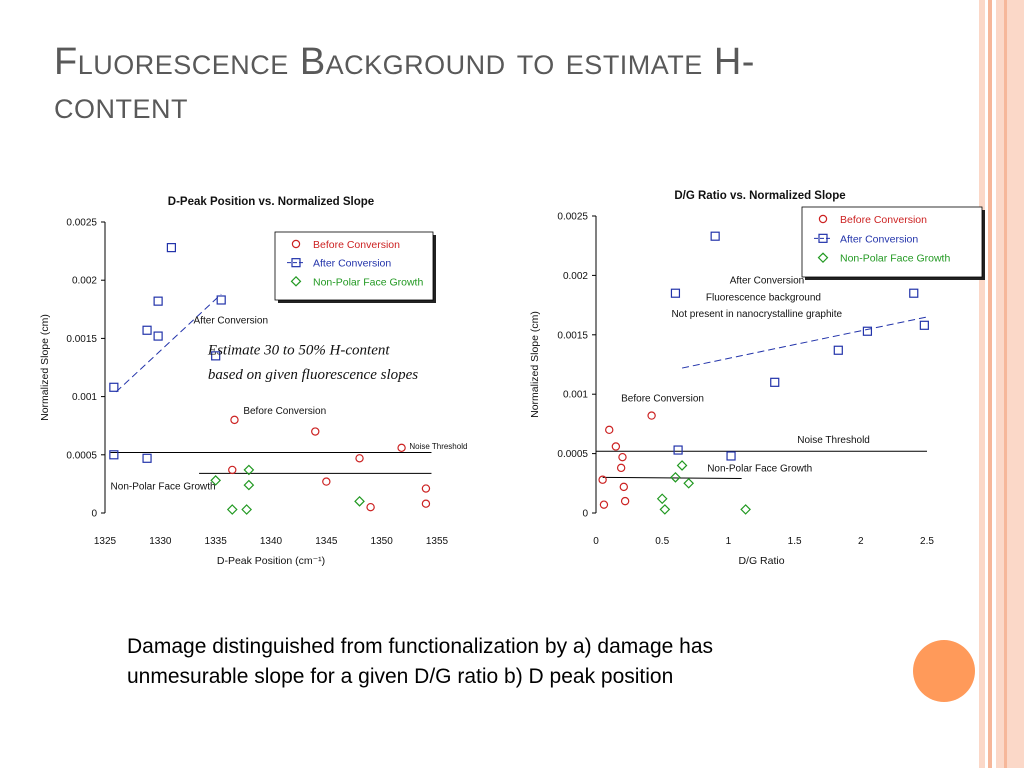  Describe the element at coordinates (596, 541) in the screenshot. I see `x-tick-label: 0` at that location.